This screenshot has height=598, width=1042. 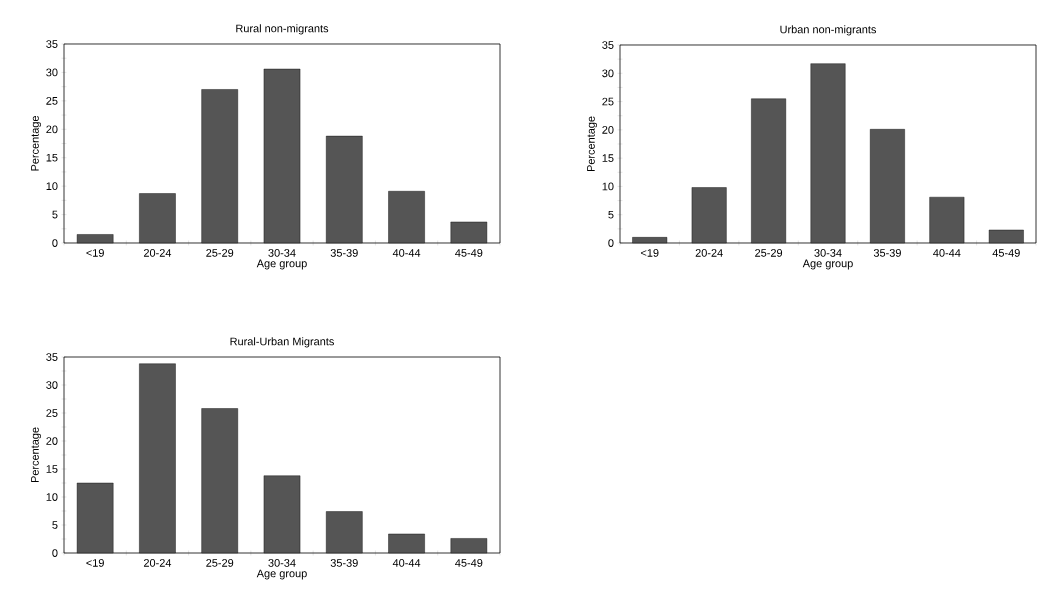 What do you see at coordinates (282, 29) in the screenshot?
I see `chart-title: Rural non-migrants` at bounding box center [282, 29].